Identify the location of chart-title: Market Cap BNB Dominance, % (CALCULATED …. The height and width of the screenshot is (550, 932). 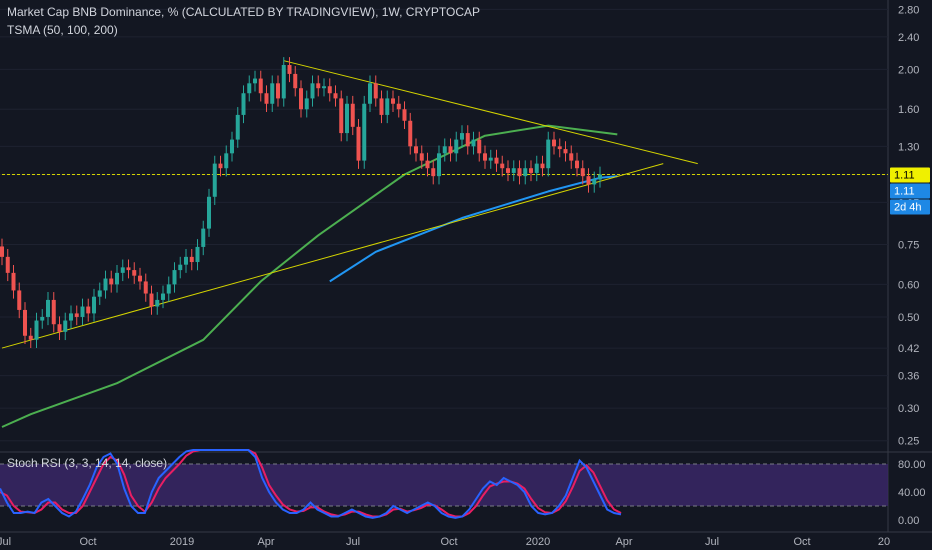
(244, 12).